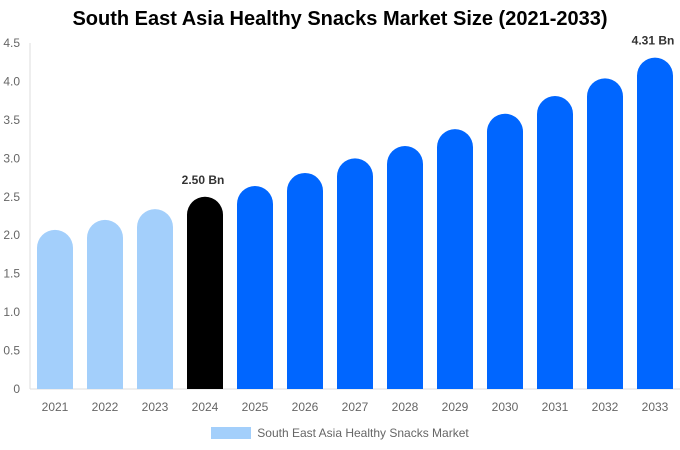 The width and height of the screenshot is (680, 450). I want to click on x-tick-label: 2023, so click(155, 407).